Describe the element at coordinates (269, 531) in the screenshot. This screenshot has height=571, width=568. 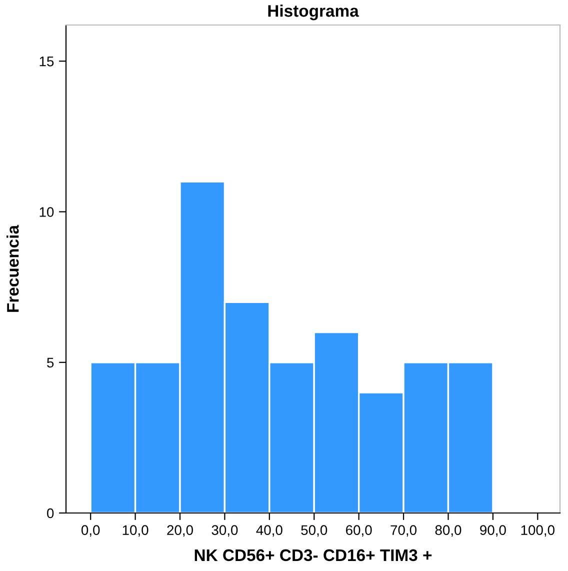
I see `x-tick-label: 40,0` at that location.